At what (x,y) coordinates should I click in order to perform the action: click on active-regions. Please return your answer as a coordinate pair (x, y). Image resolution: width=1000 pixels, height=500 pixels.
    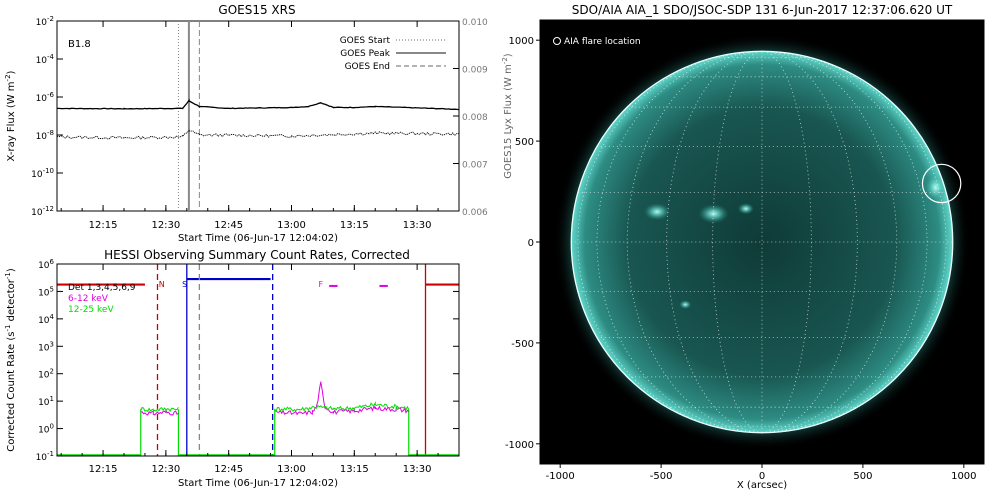
    Looking at the image, I should click on (795, 241).